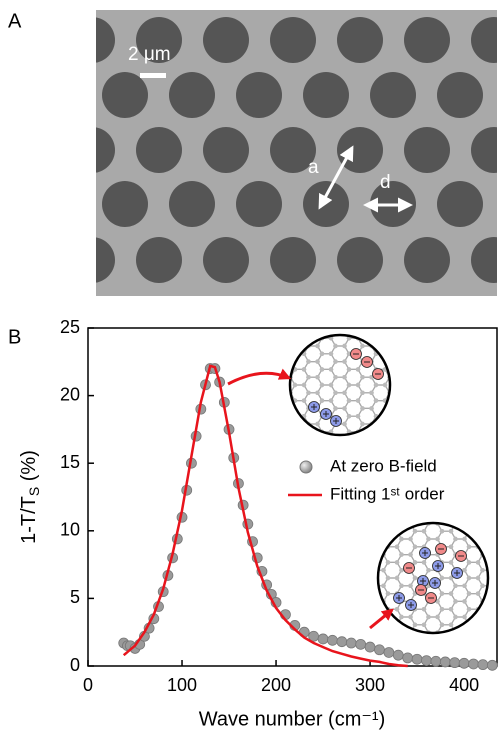  What do you see at coordinates (29, 520) in the screenshot?
I see `y-label-part: 1-T/T` at bounding box center [29, 520].